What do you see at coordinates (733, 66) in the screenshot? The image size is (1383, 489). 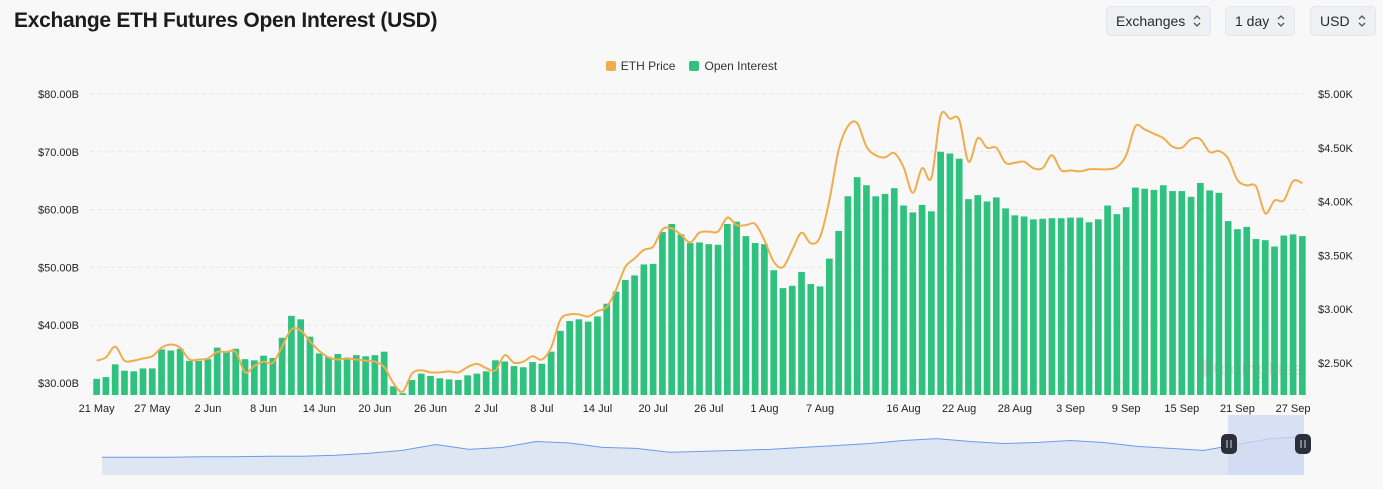 I see `legend-item-open-interest: Open Interest` at bounding box center [733, 66].